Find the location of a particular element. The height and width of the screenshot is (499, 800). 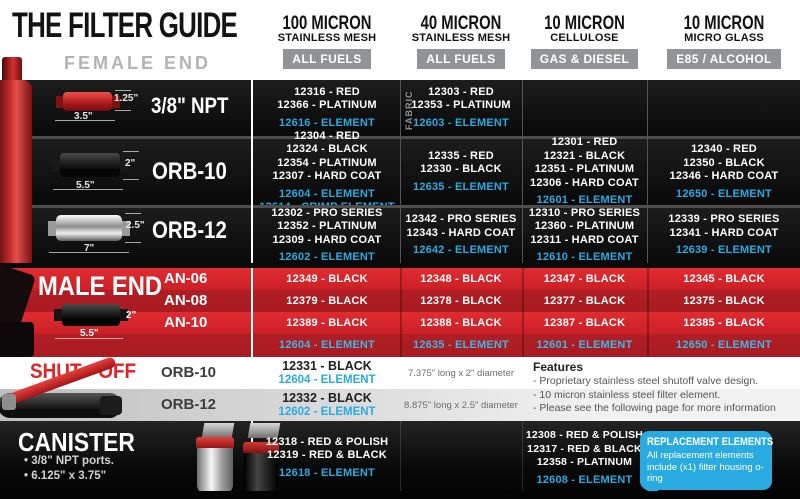

part-number: 12304 - RED is located at coordinates (327, 135).